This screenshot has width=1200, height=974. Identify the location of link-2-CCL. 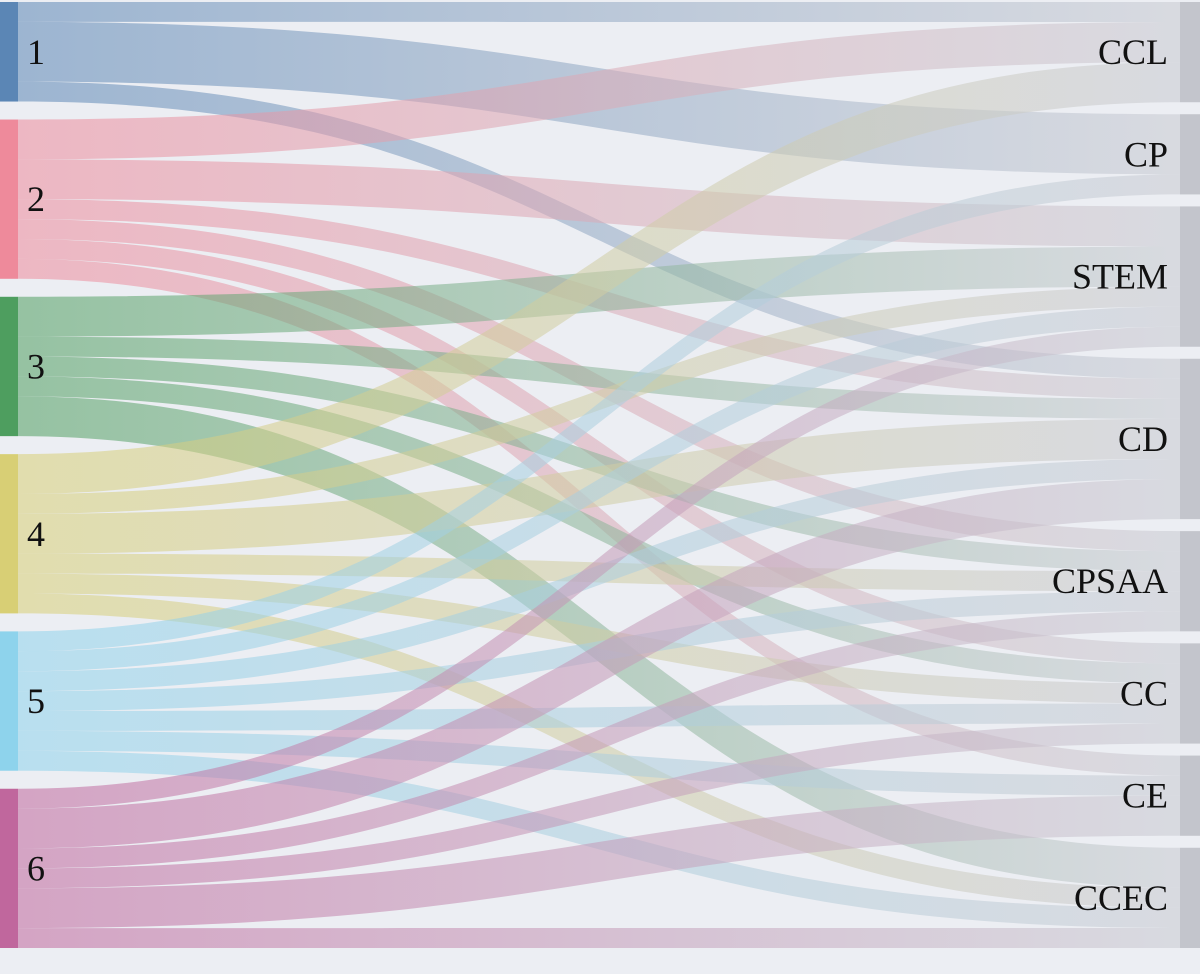
(599, 91).